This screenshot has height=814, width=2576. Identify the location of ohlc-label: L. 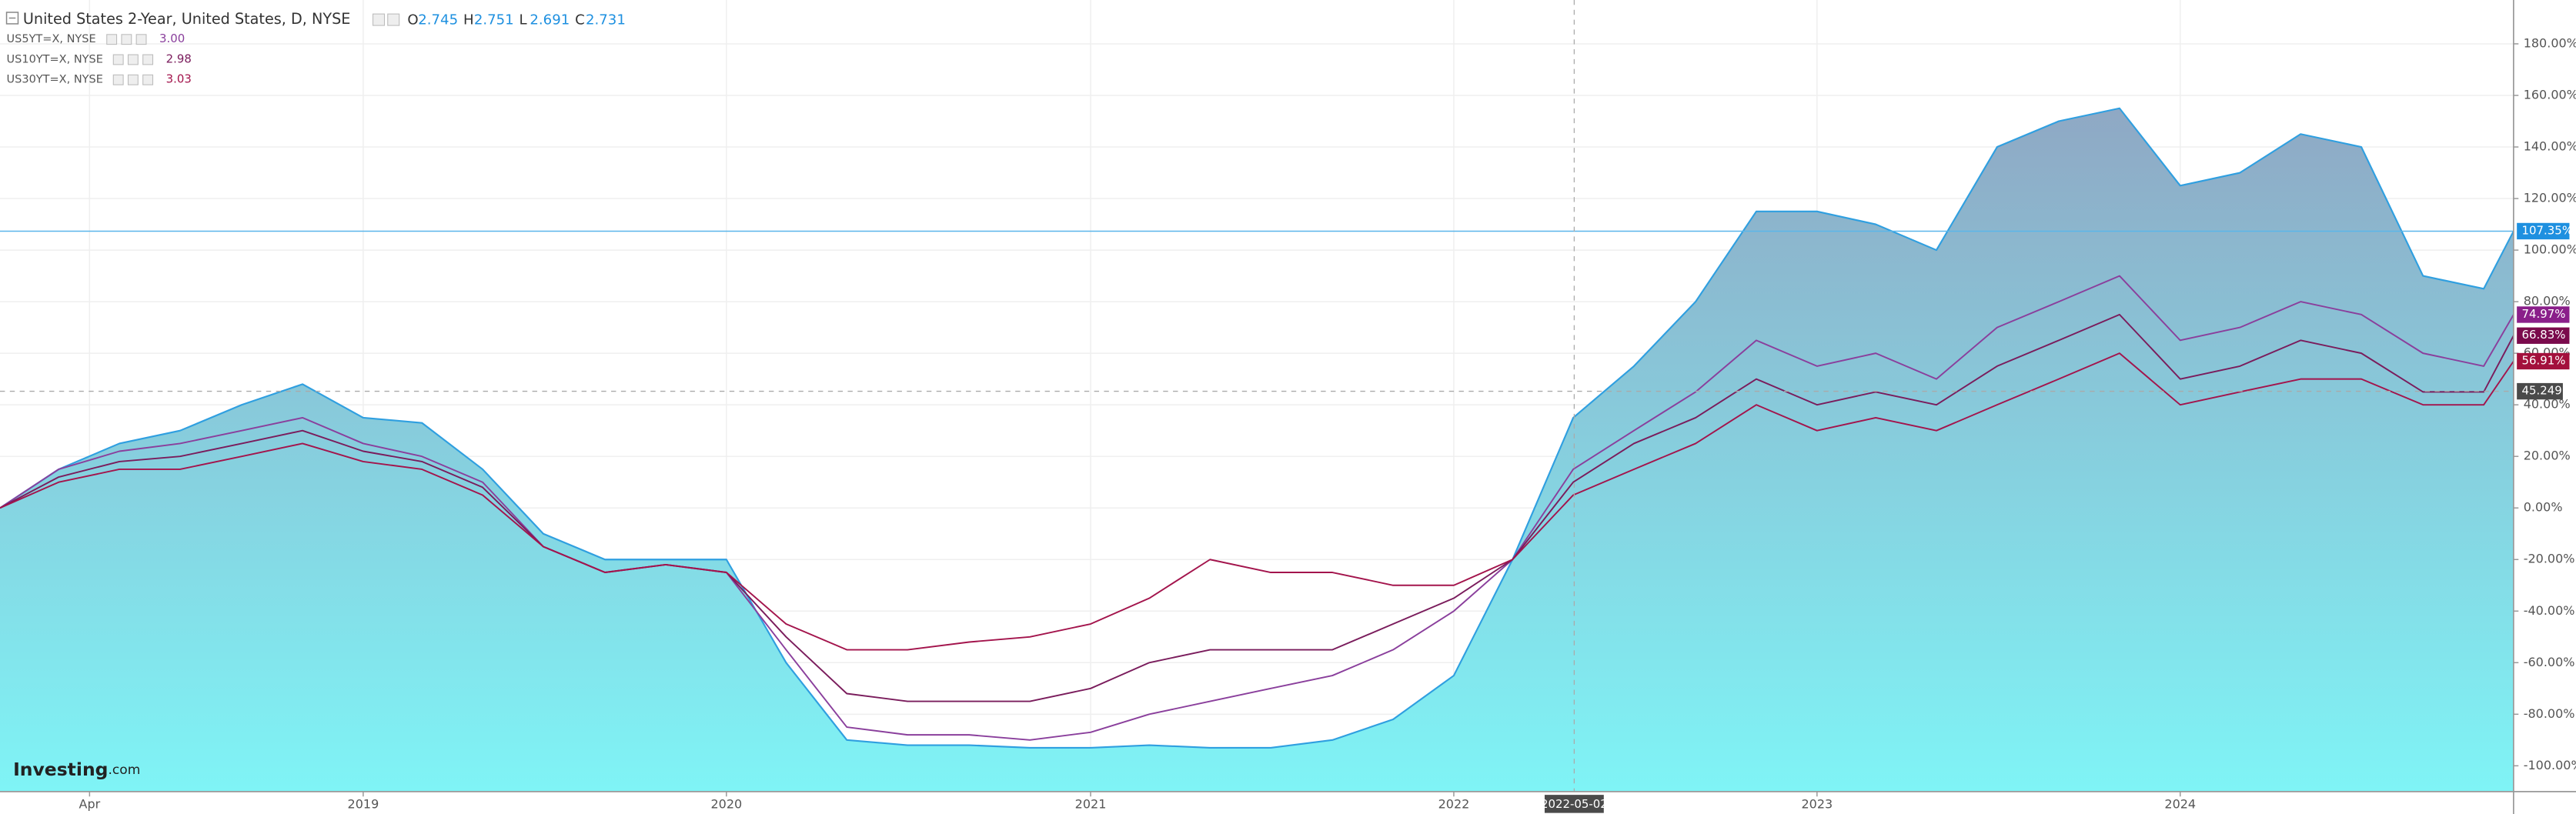
(523, 20).